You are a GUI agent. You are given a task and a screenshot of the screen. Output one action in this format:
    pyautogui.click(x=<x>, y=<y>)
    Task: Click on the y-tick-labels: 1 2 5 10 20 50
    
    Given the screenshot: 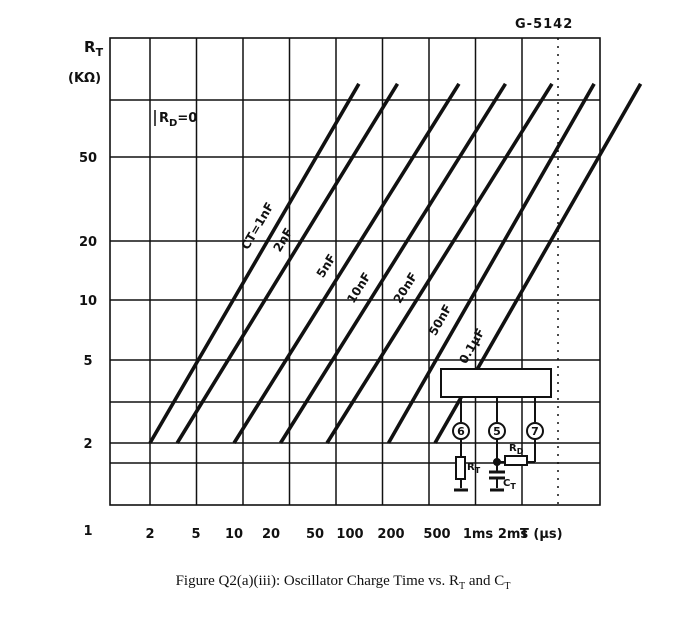 What is the action you would take?
    pyautogui.click(x=88, y=345)
    